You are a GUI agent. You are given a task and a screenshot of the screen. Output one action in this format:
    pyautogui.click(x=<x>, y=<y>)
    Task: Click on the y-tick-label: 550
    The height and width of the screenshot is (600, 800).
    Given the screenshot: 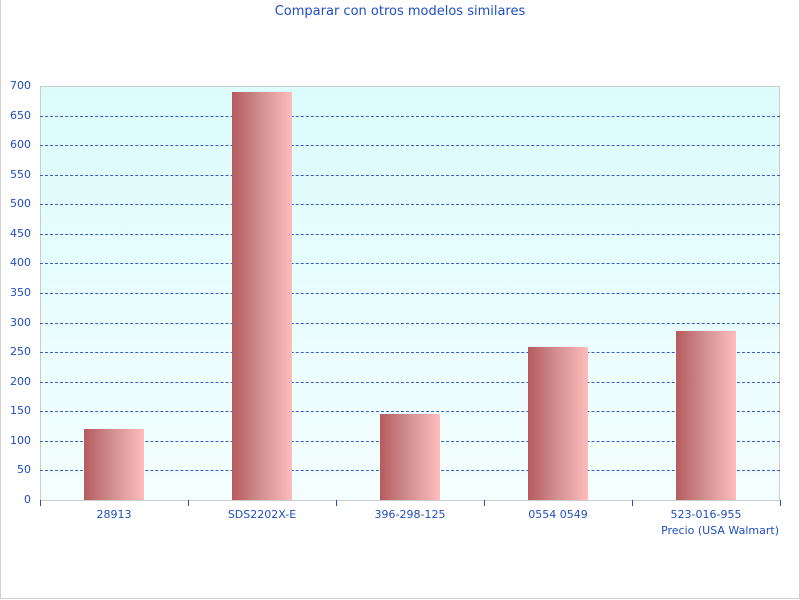 What is the action you would take?
    pyautogui.click(x=20, y=174)
    